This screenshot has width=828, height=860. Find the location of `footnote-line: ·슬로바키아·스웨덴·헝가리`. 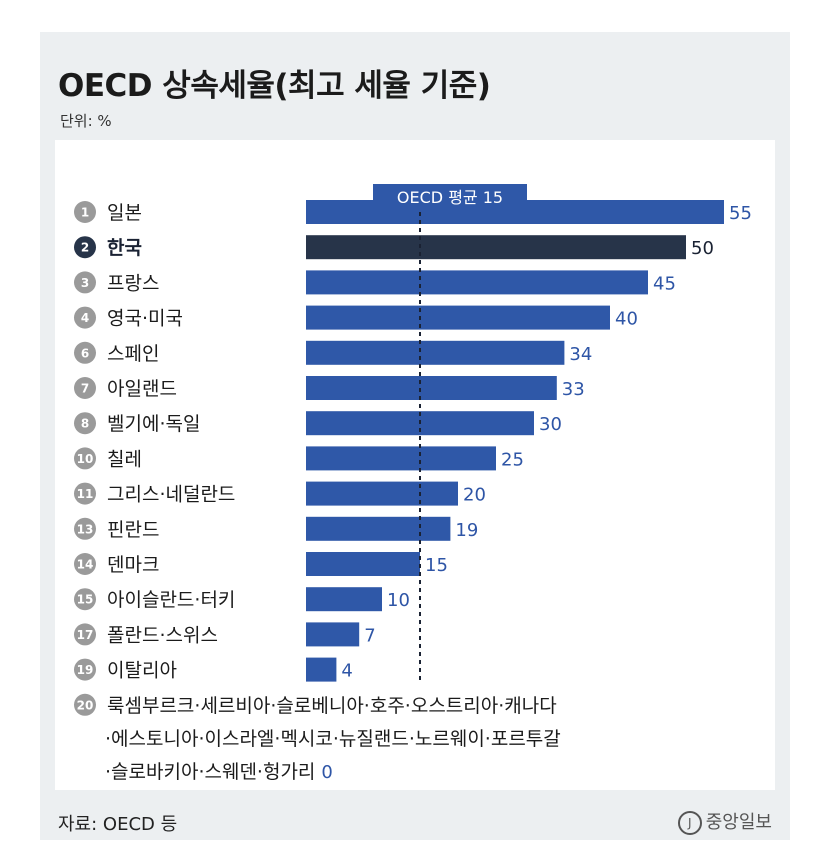

footnote-line: ·슬로바키아·스웨덴·헝가리 is located at coordinates (210, 772).